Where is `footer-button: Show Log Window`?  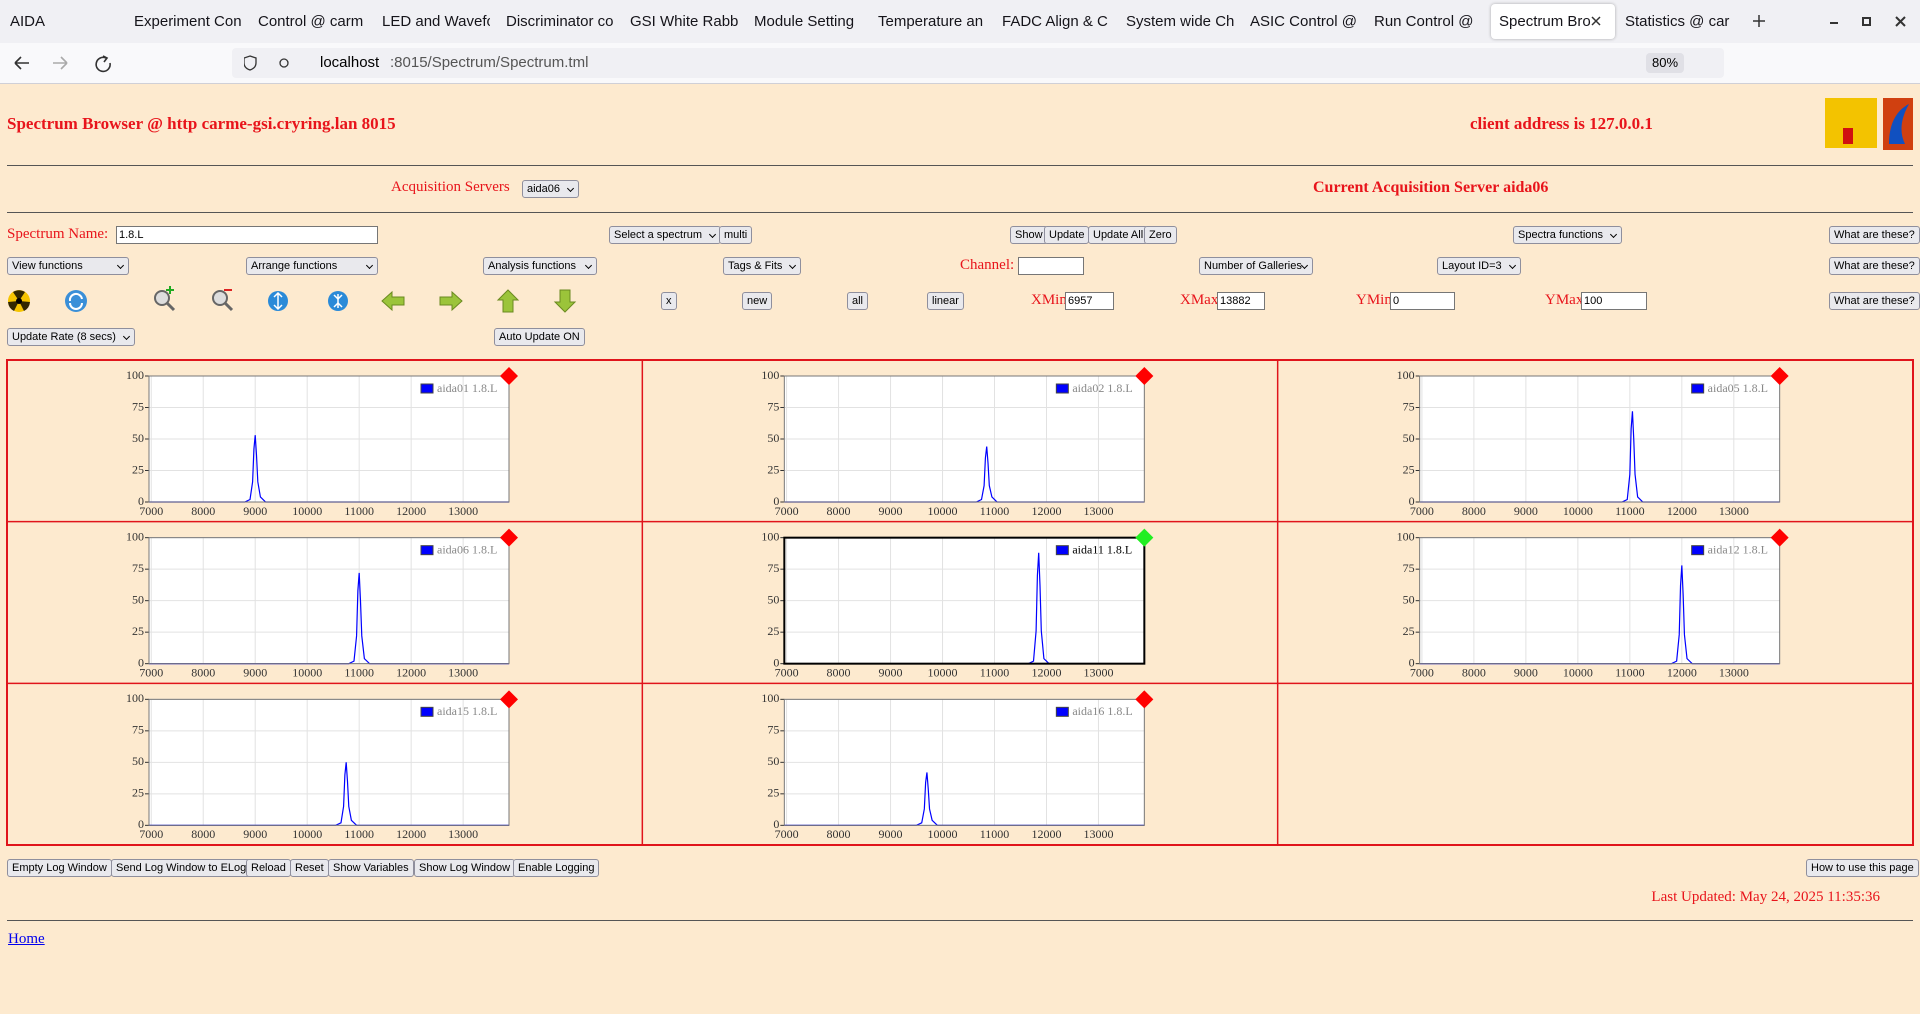 footer-button: Show Log Window is located at coordinates (465, 868).